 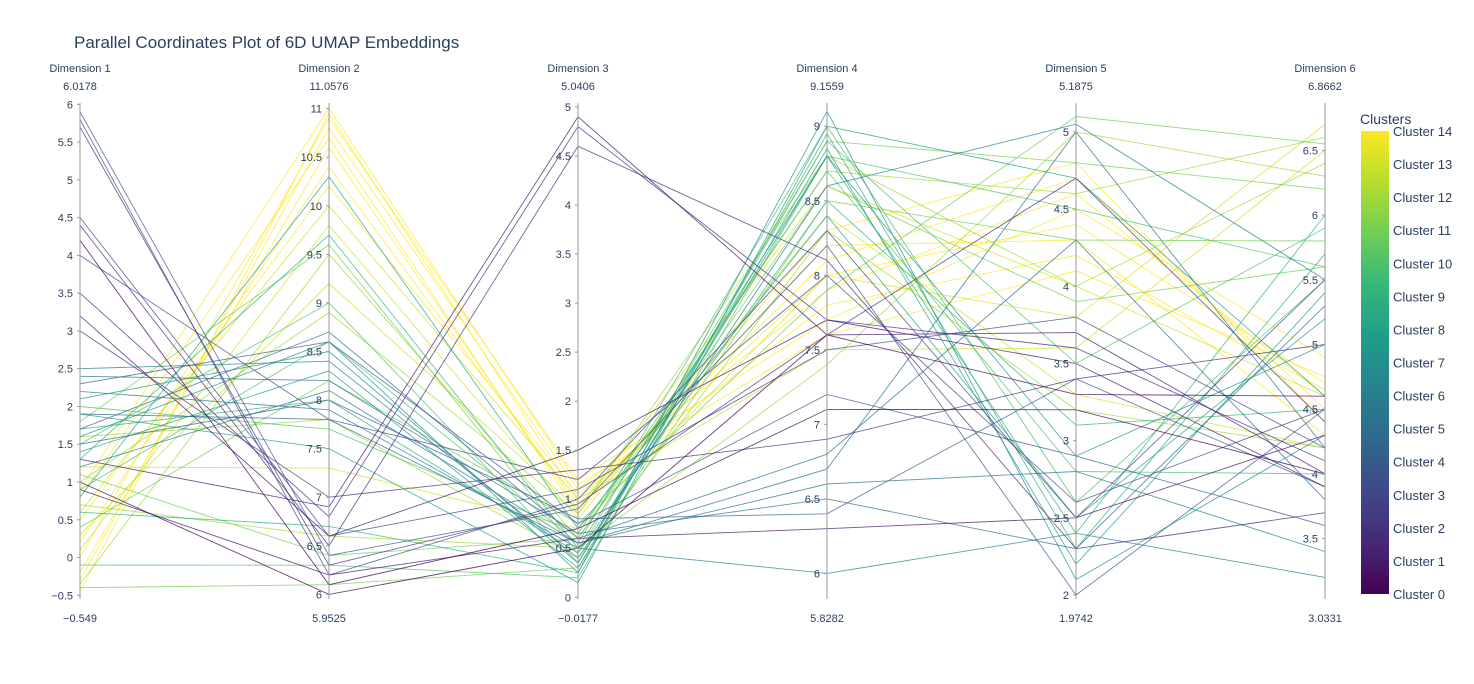 I want to click on legend-label: Cluster 0, so click(x=1419, y=594).